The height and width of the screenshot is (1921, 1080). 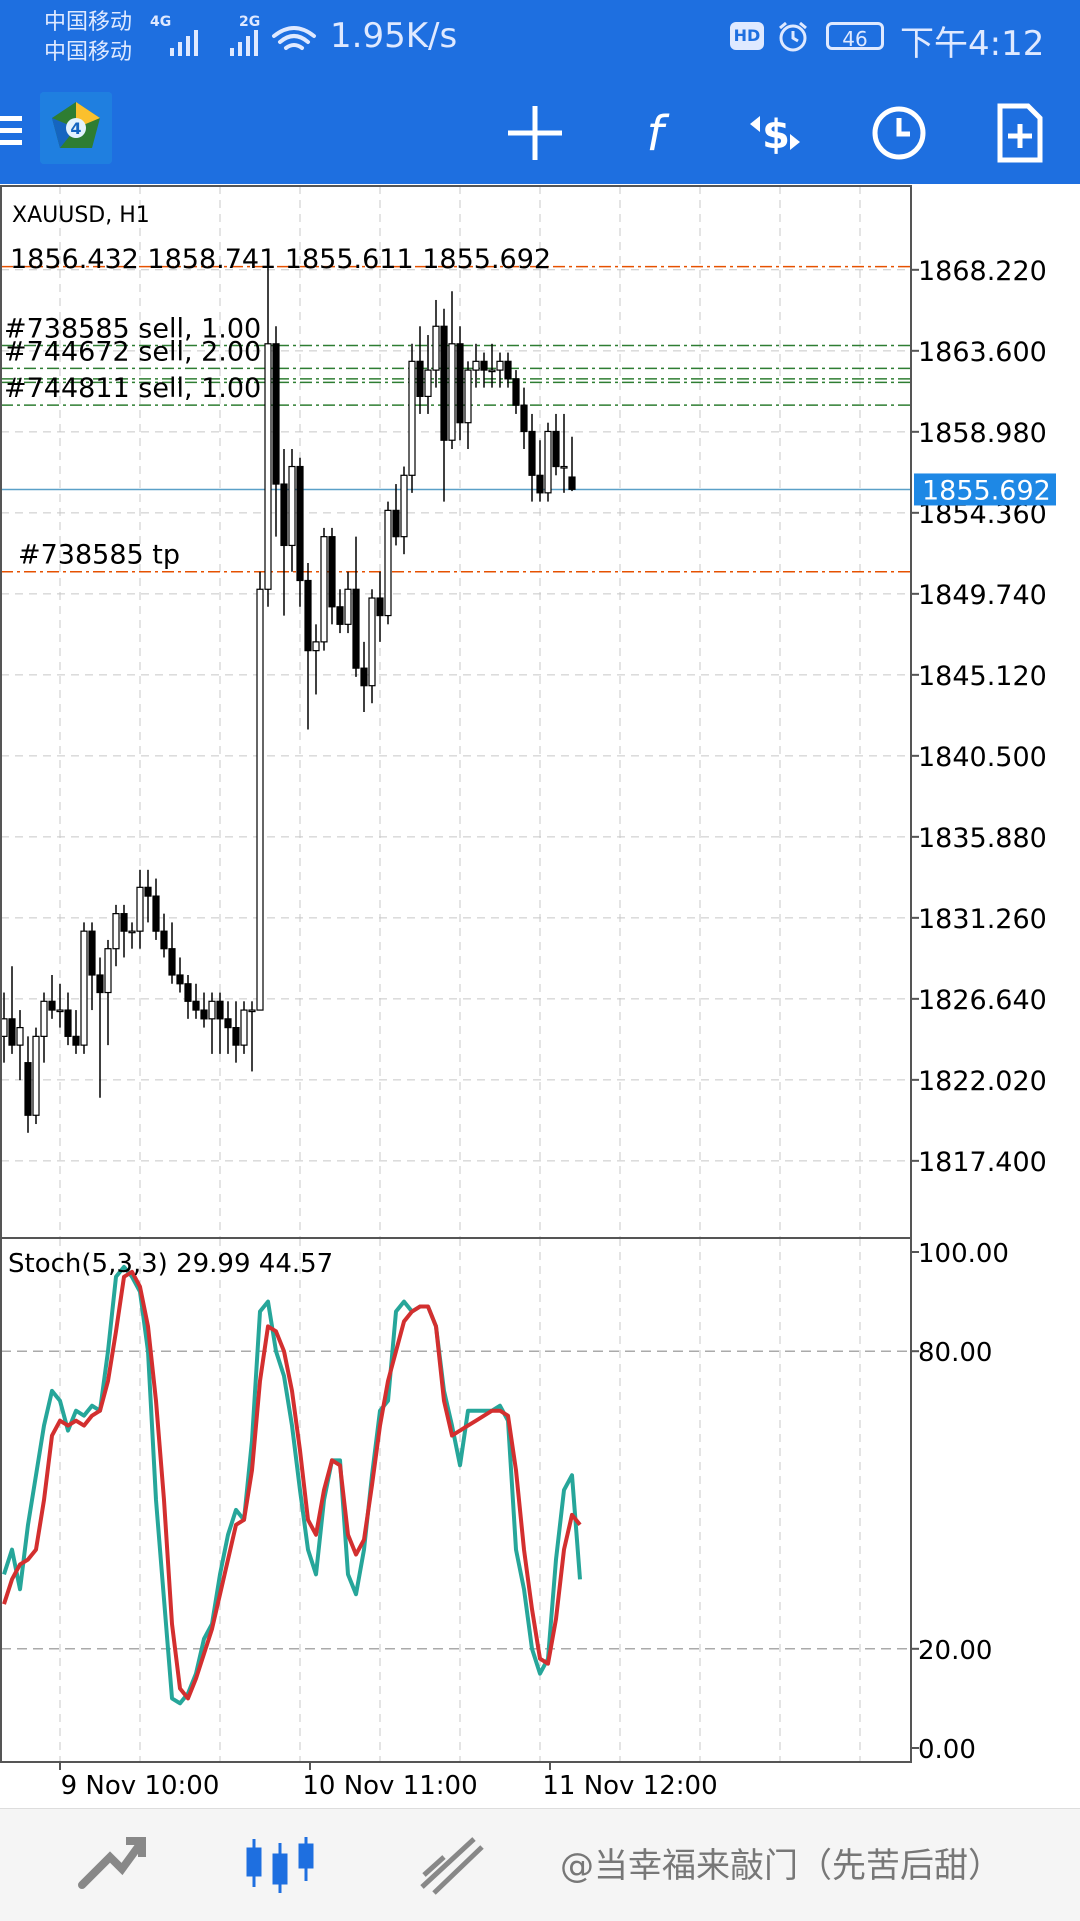 What do you see at coordinates (11, 131) in the screenshot?
I see `menu-icon` at bounding box center [11, 131].